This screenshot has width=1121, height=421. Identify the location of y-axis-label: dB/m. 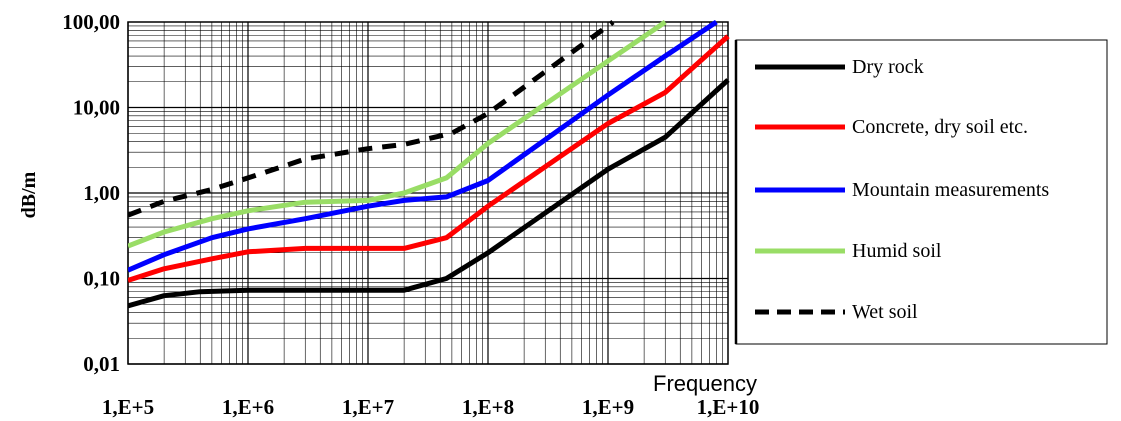
(29, 194).